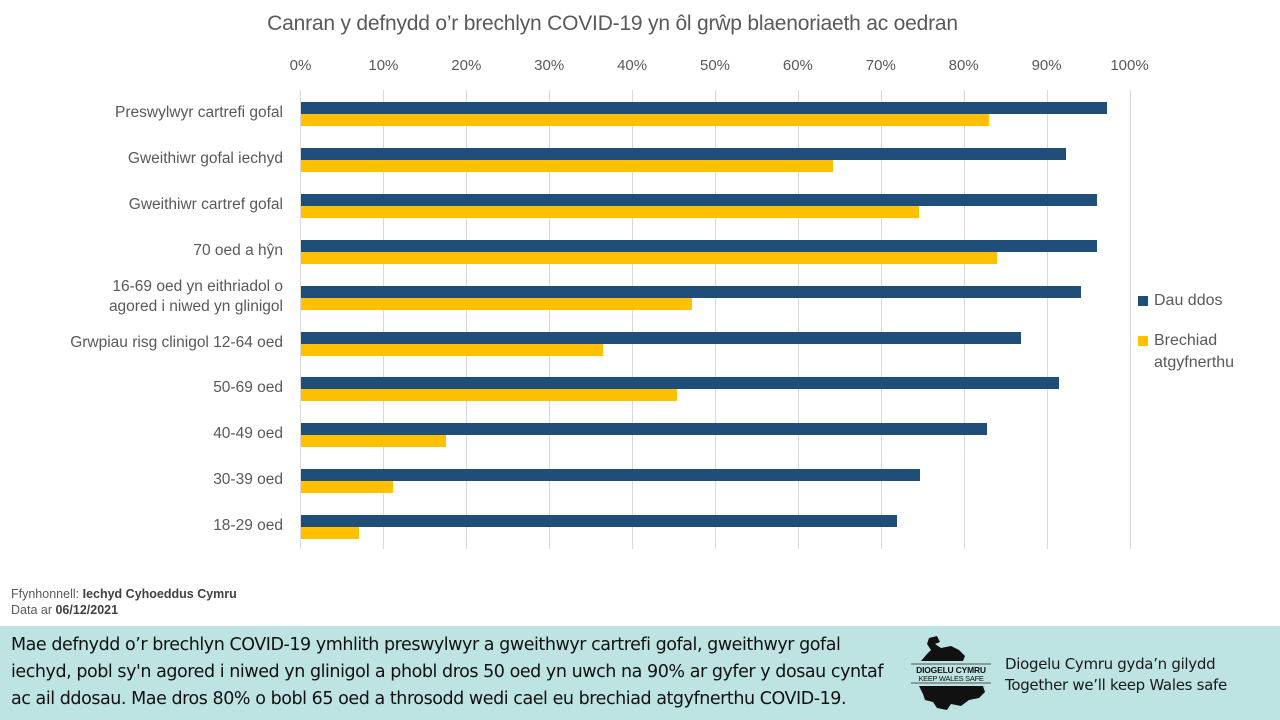 The width and height of the screenshot is (1280, 720). What do you see at coordinates (1110, 664) in the screenshot?
I see `tagline-cy: Diogelu Cymru gyda’n gilydd` at bounding box center [1110, 664].